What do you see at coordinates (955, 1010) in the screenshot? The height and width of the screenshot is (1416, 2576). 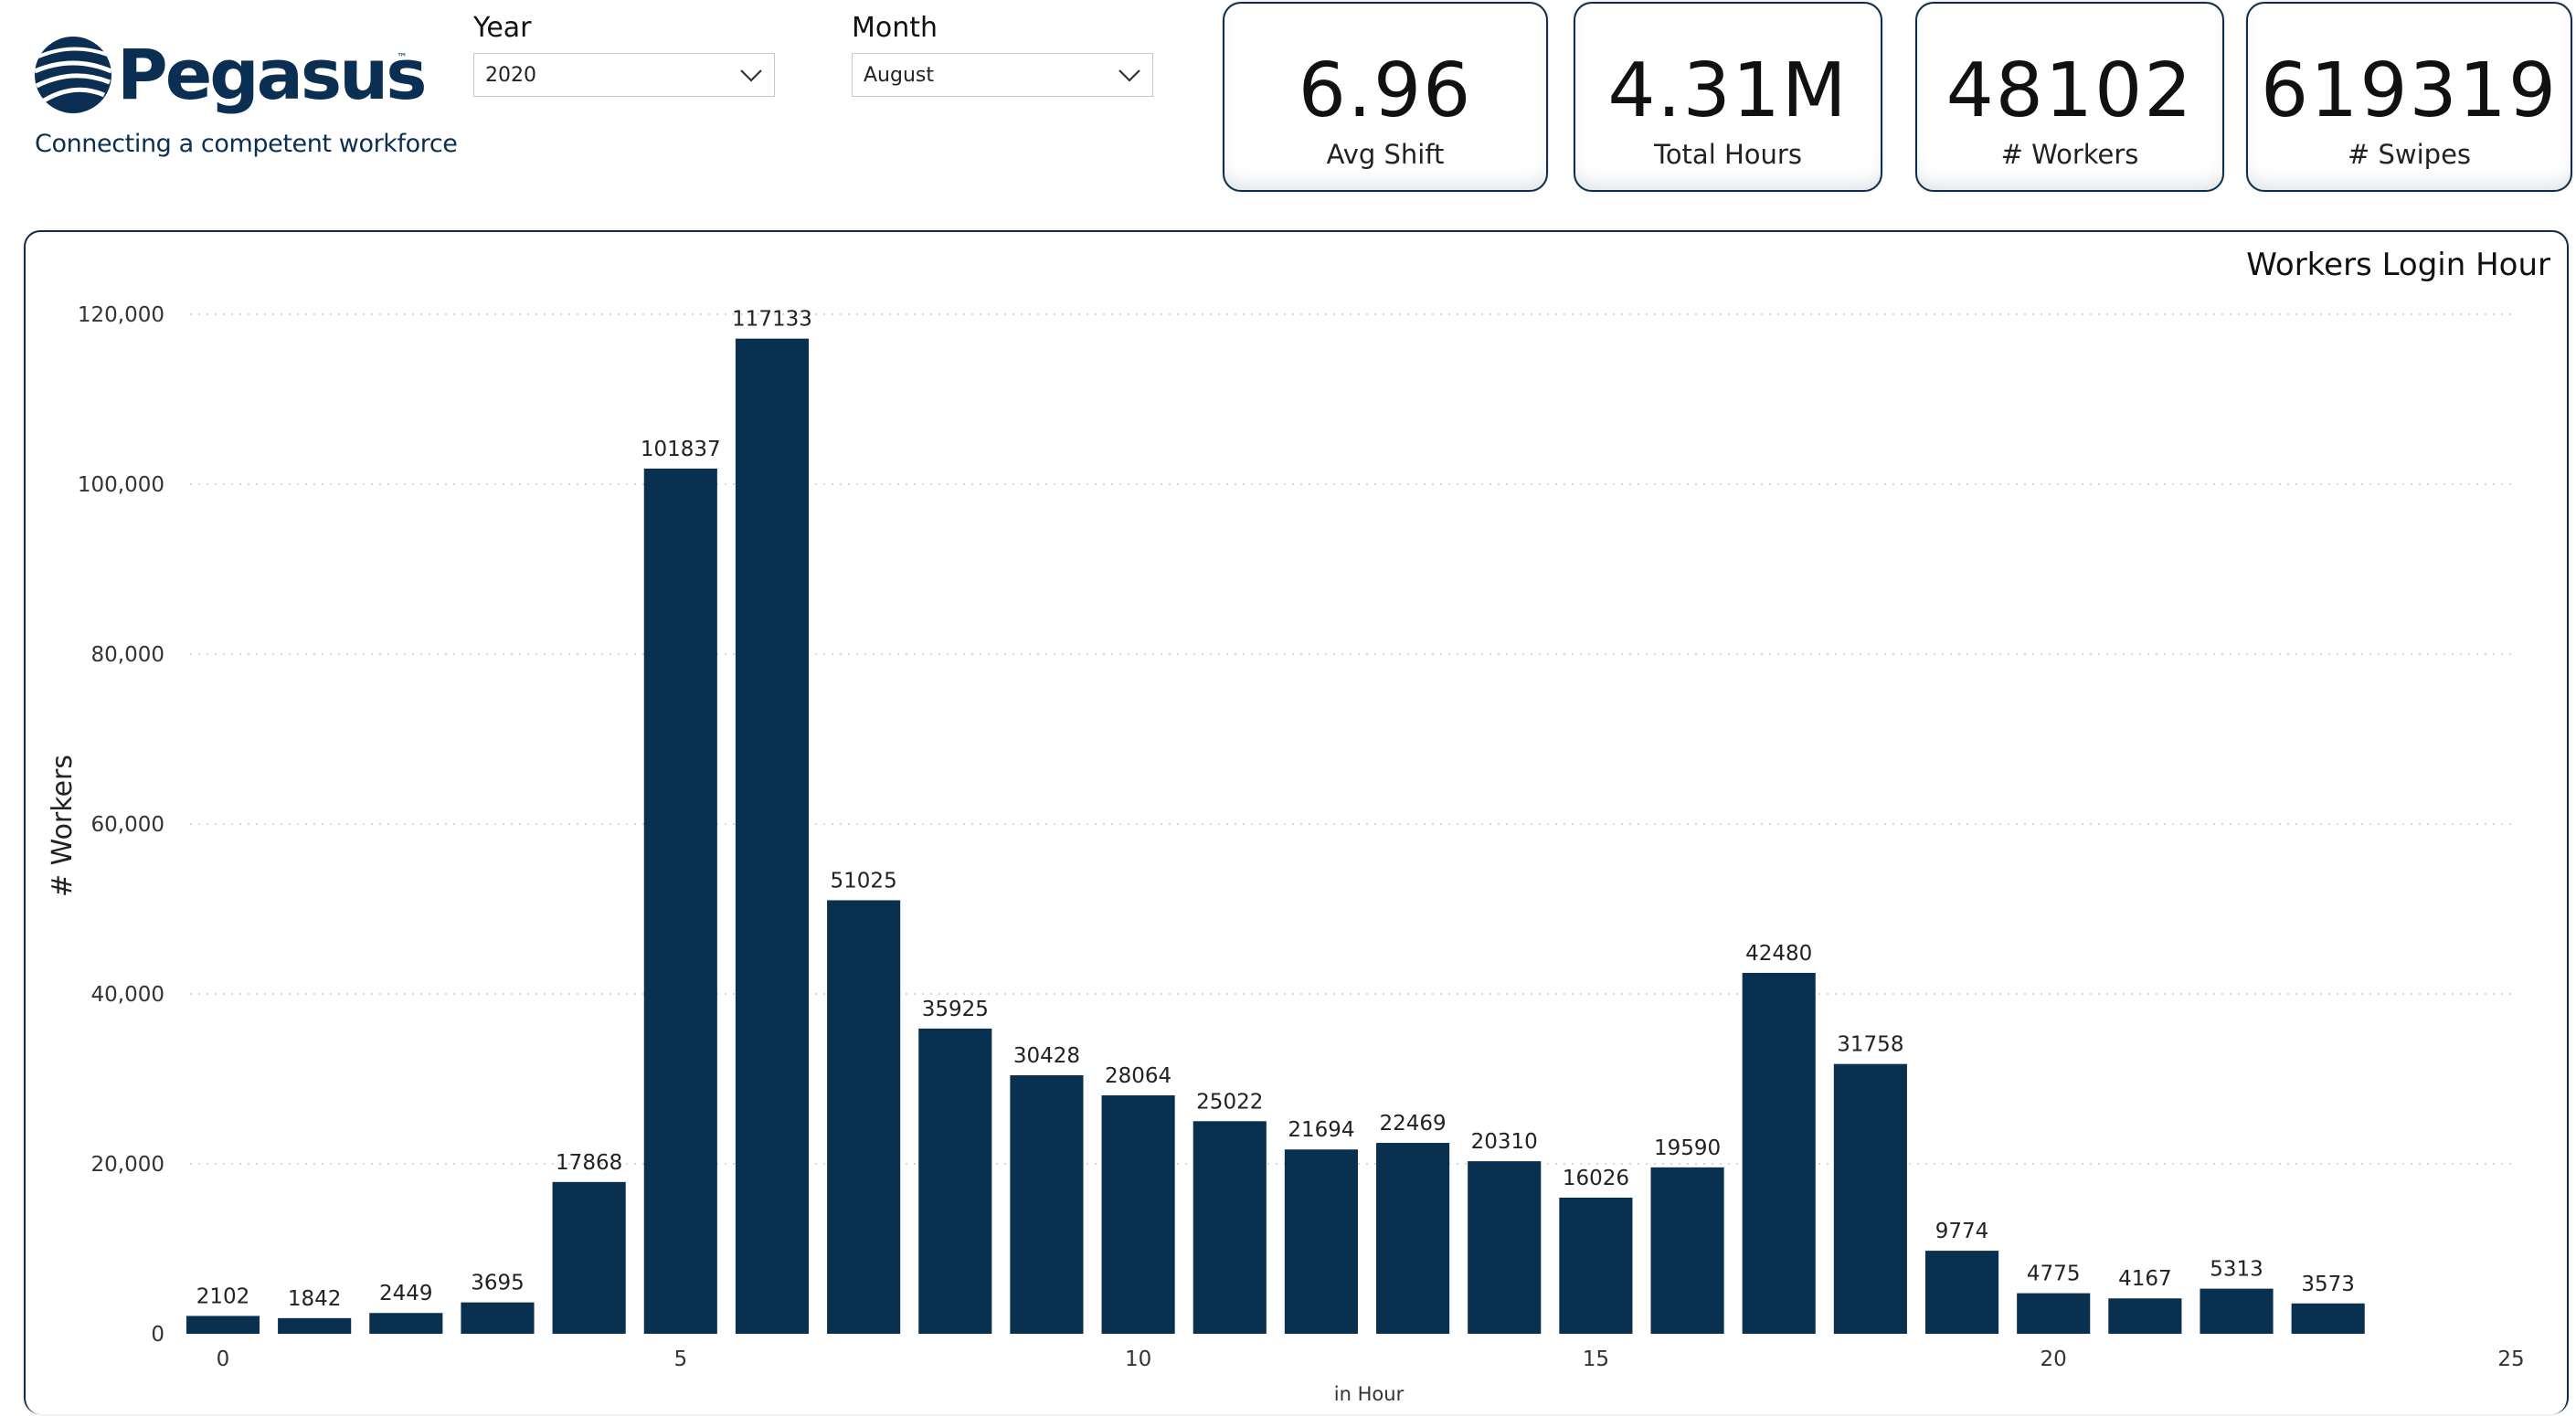 I see `data-label: 35925` at bounding box center [955, 1010].